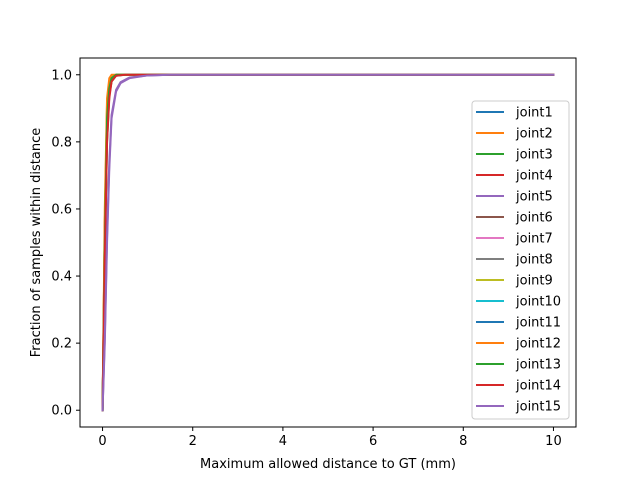 The width and height of the screenshot is (640, 480). I want to click on y-tick-label: 0.8, so click(61, 142).